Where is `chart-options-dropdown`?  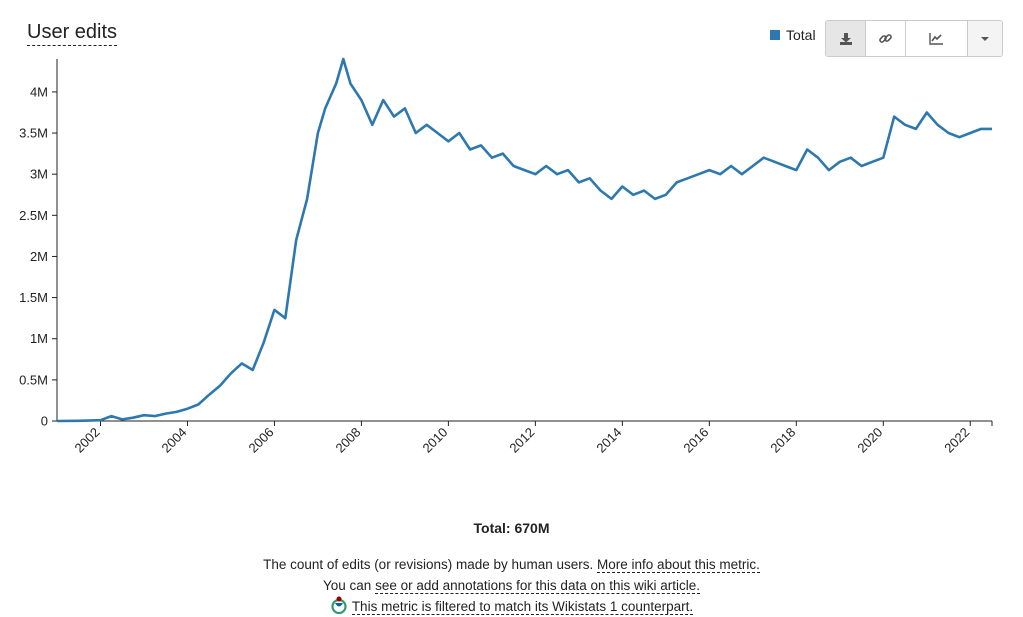 chart-options-dropdown is located at coordinates (985, 38).